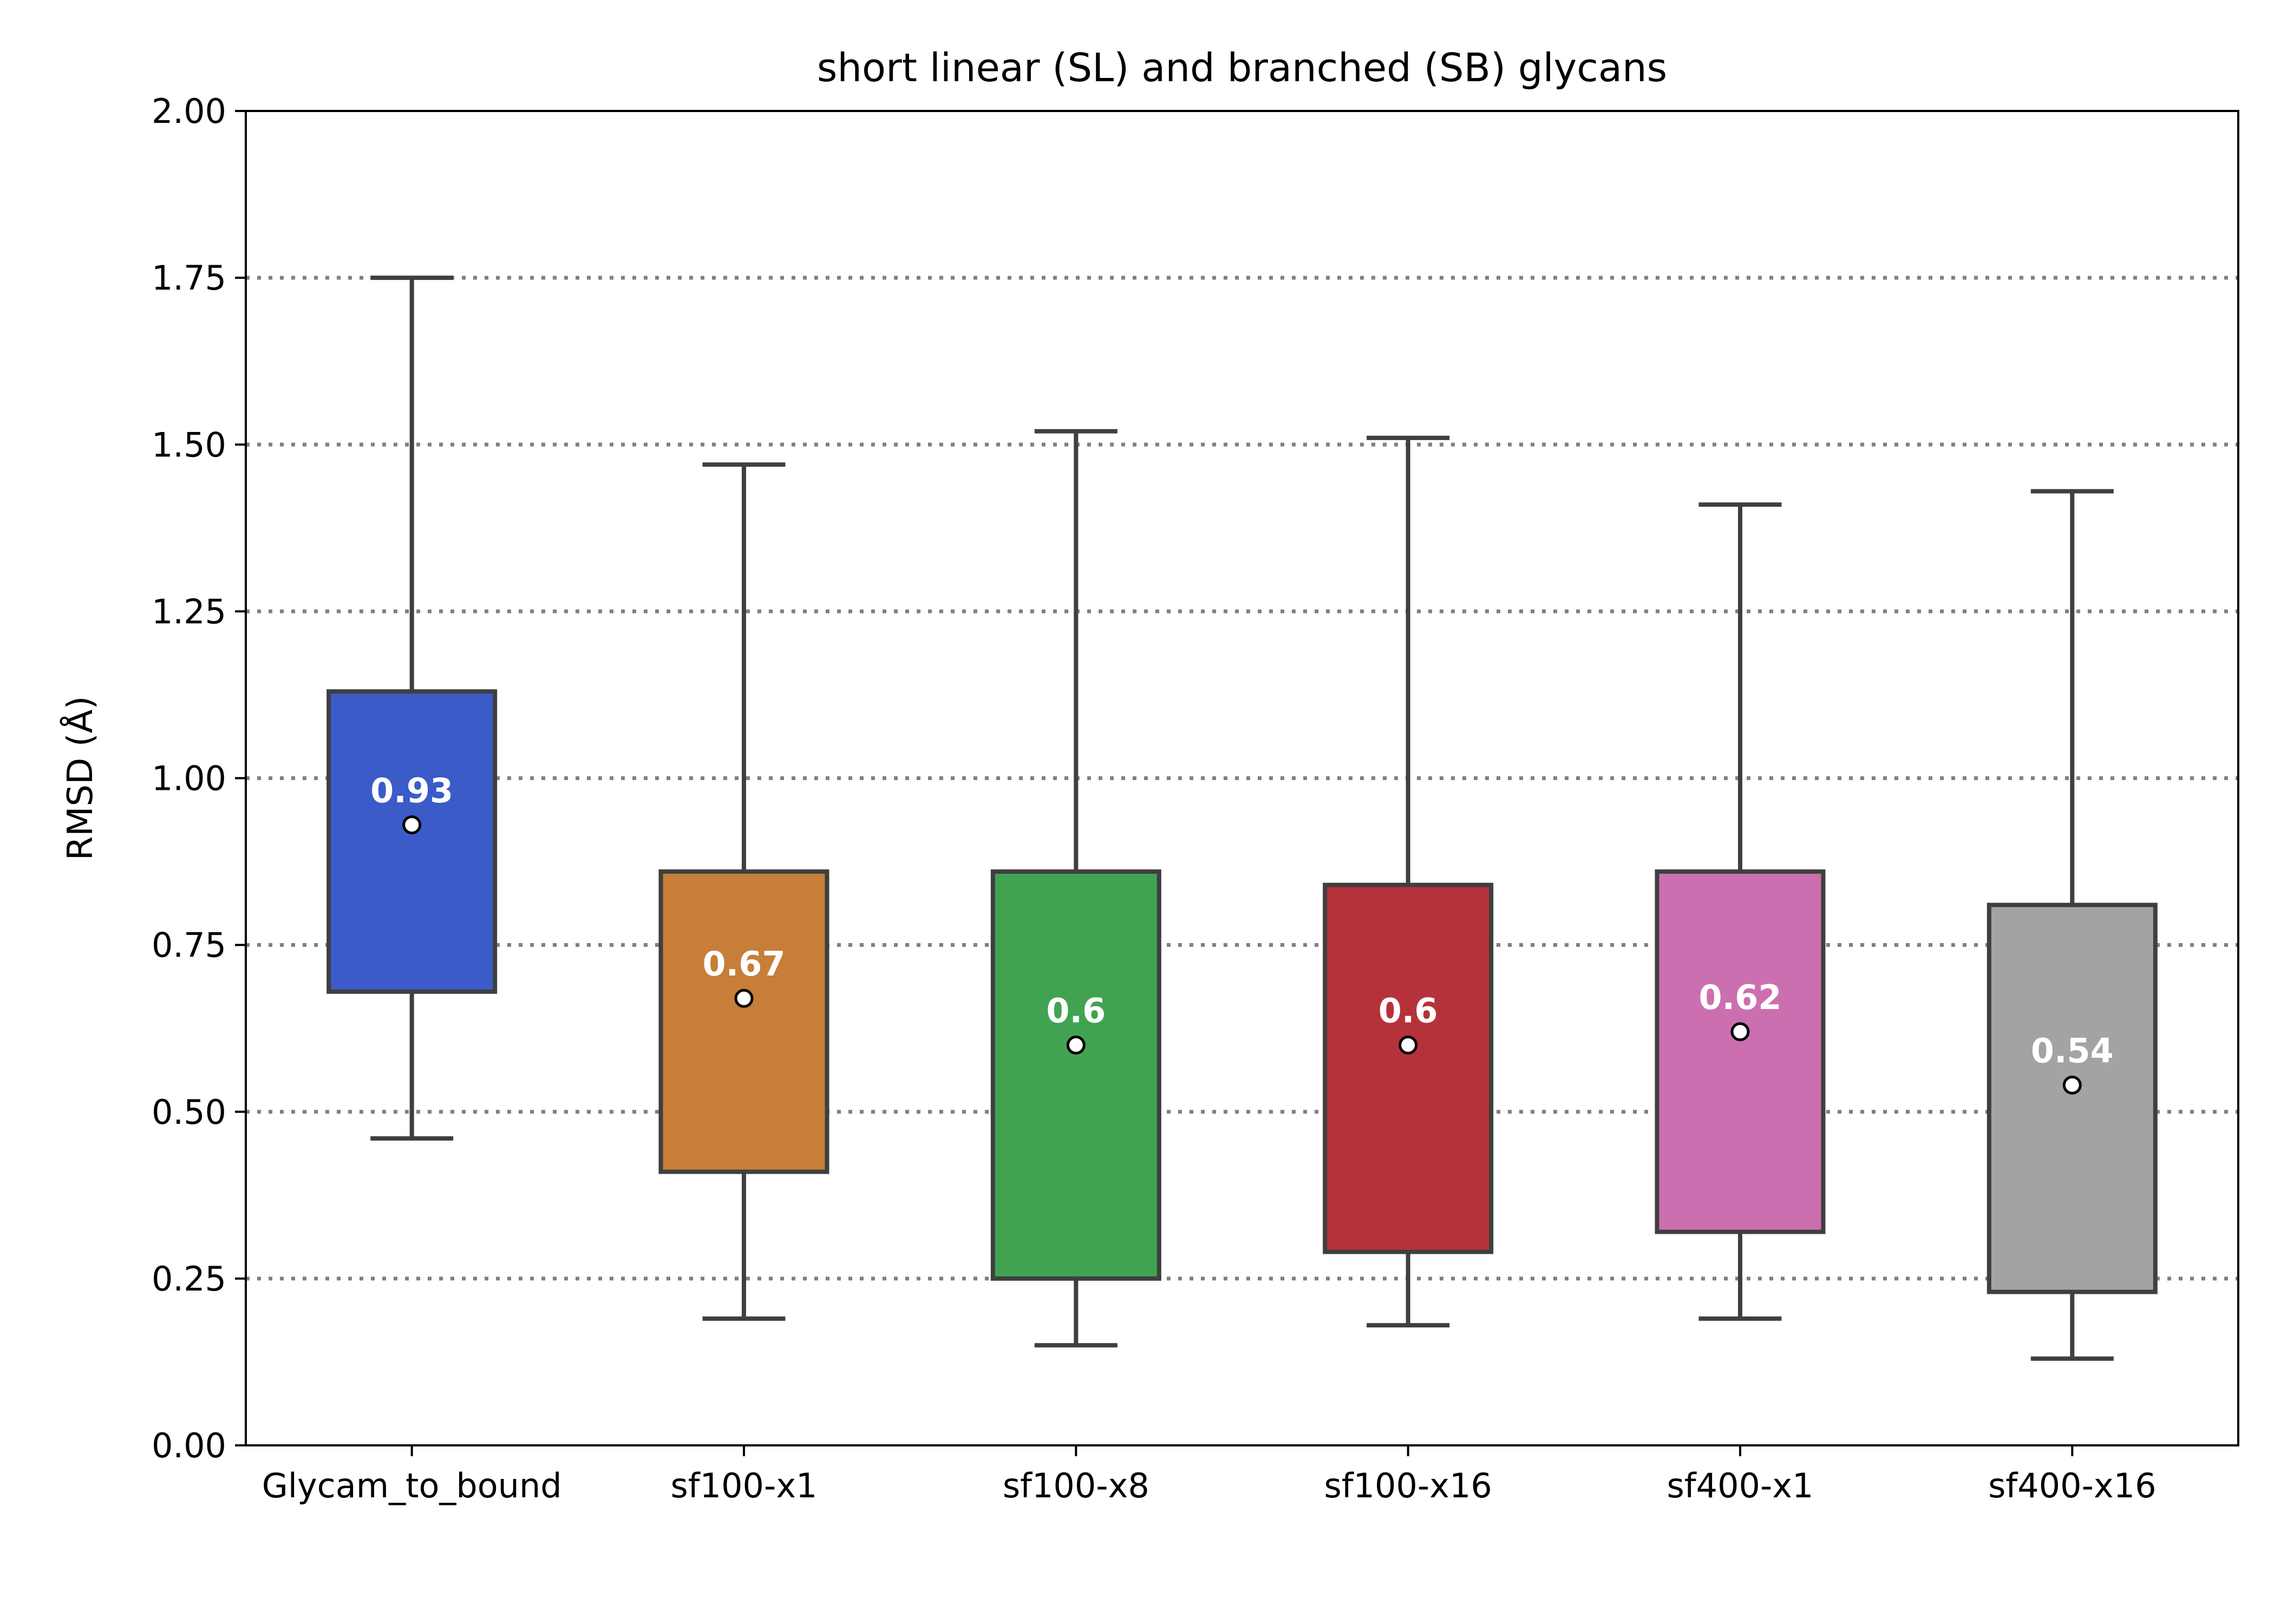  I want to click on x-tick-label: sf100-x16, so click(1408, 1486).